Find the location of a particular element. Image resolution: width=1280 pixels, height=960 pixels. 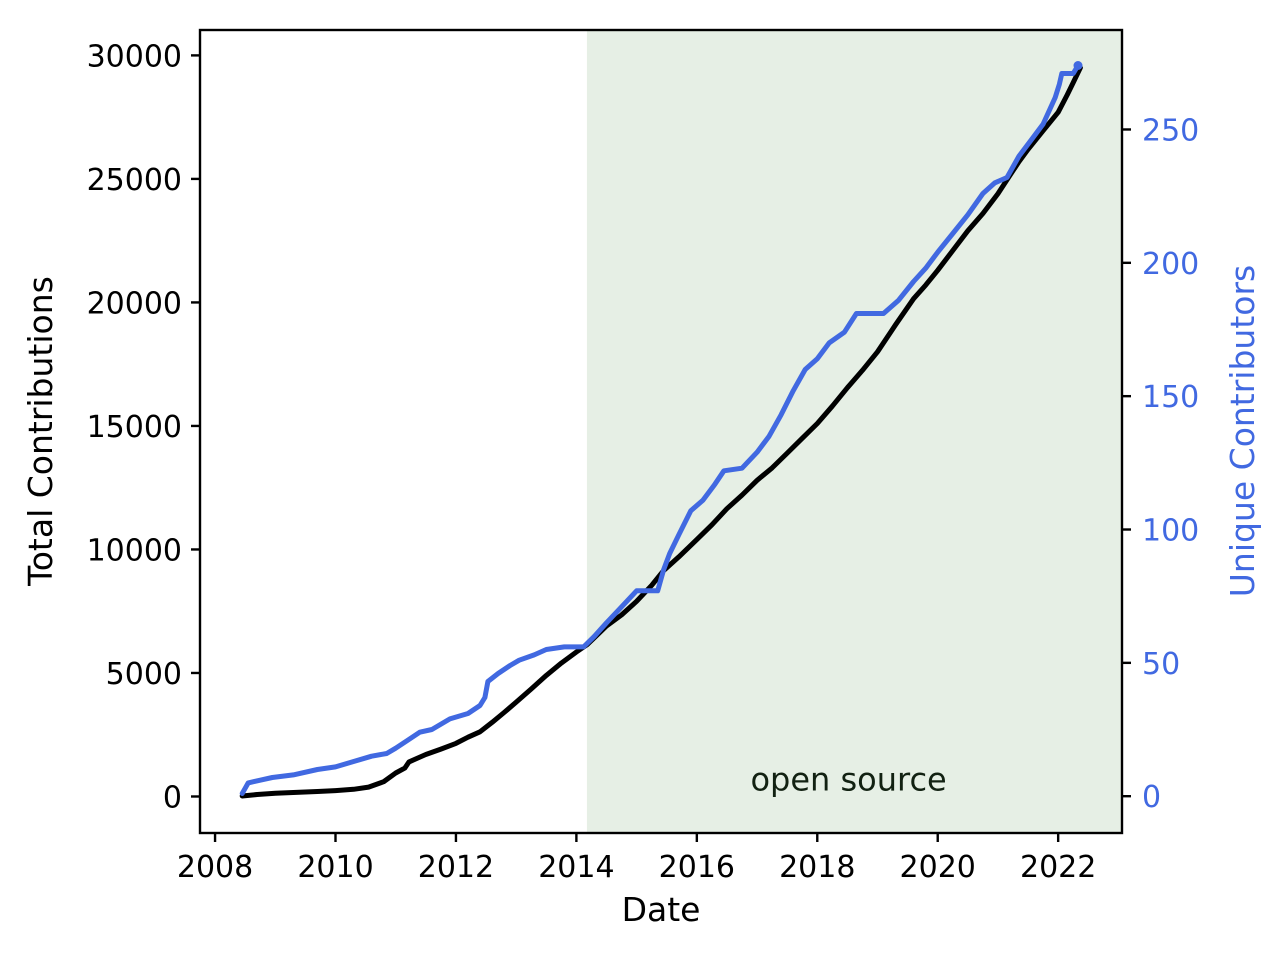

x-axis-ticks: 2008 2010 2012 2014 2016 2018 2020 2022 is located at coordinates (636, 859).